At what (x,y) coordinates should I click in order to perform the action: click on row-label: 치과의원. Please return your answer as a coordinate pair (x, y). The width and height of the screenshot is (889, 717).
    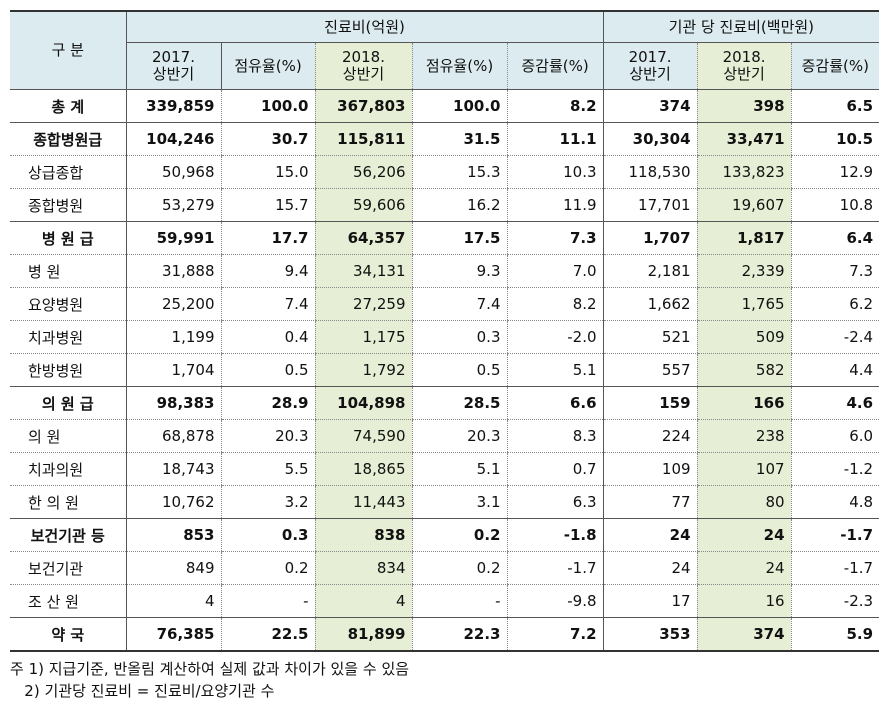
    Looking at the image, I should click on (68, 469).